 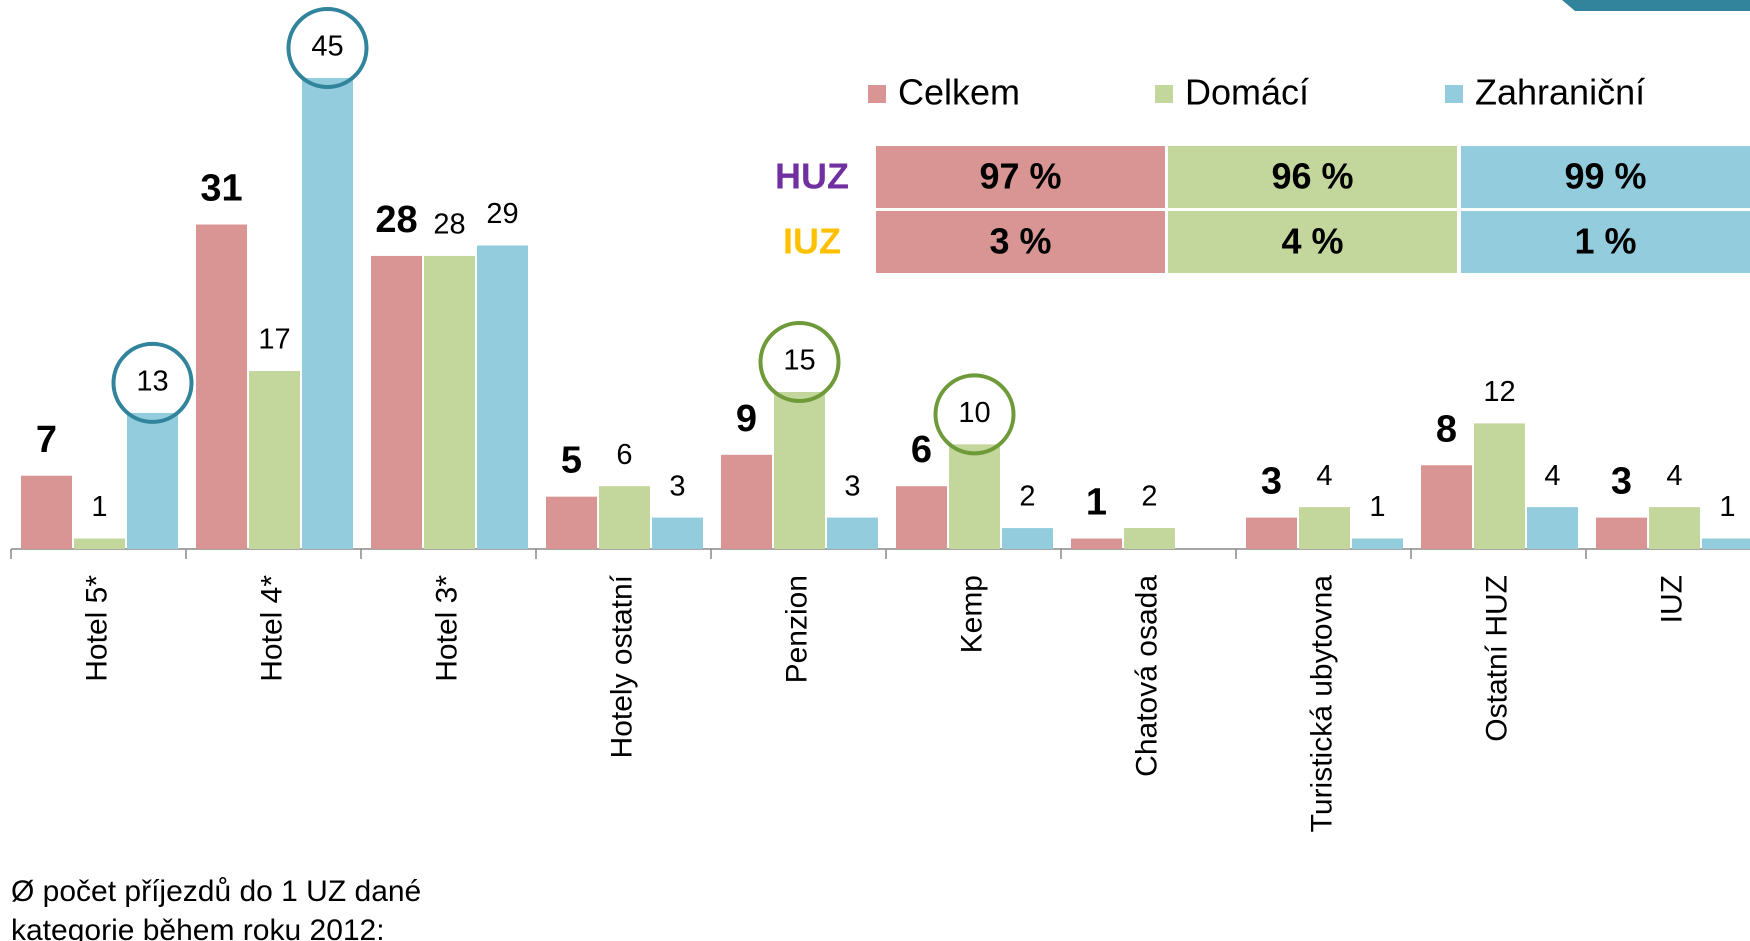 What do you see at coordinates (221, 189) in the screenshot?
I see `data-label: 31` at bounding box center [221, 189].